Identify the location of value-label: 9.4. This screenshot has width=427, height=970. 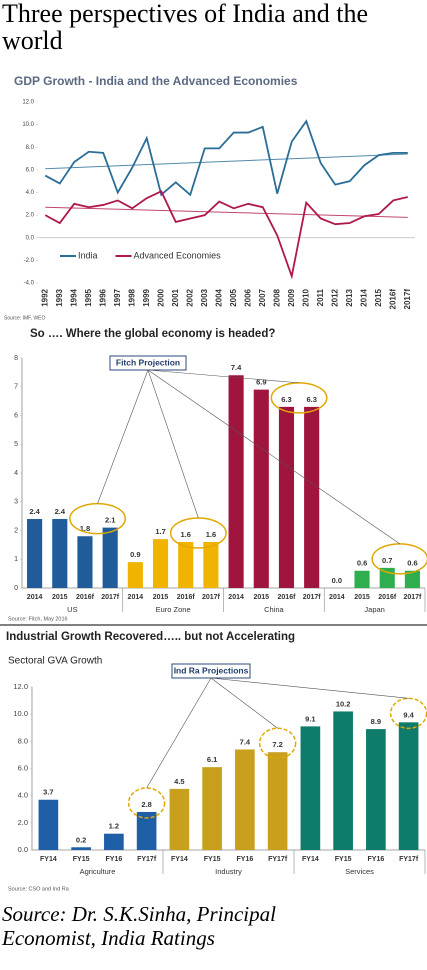
(408, 714).